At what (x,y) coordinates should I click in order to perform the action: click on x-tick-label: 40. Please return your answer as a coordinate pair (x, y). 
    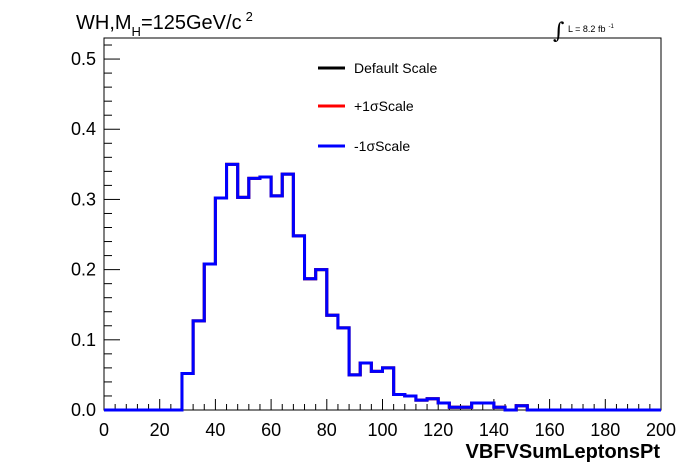
    Looking at the image, I should click on (215, 430).